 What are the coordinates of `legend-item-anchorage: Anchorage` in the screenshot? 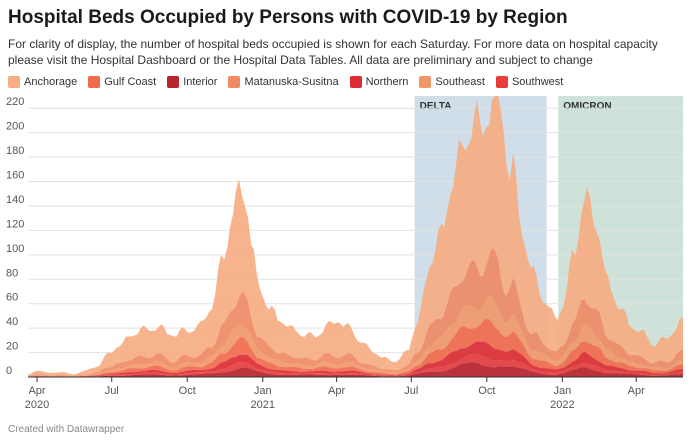 It's located at (42, 82).